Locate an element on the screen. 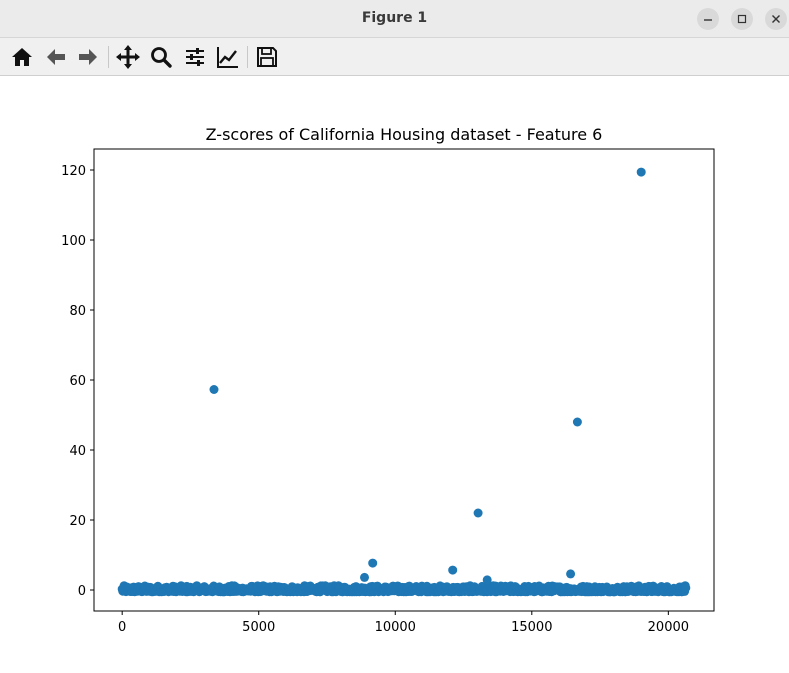 The height and width of the screenshot is (673, 789). x-tick-label: 5000 is located at coordinates (258, 627).